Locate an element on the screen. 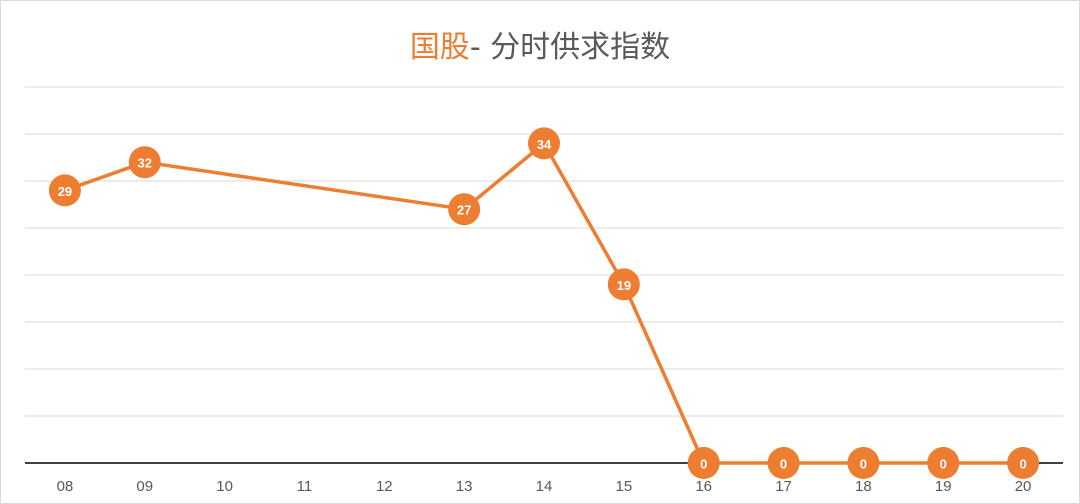 This screenshot has width=1080, height=504. x-tick-label: 10 is located at coordinates (224, 486).